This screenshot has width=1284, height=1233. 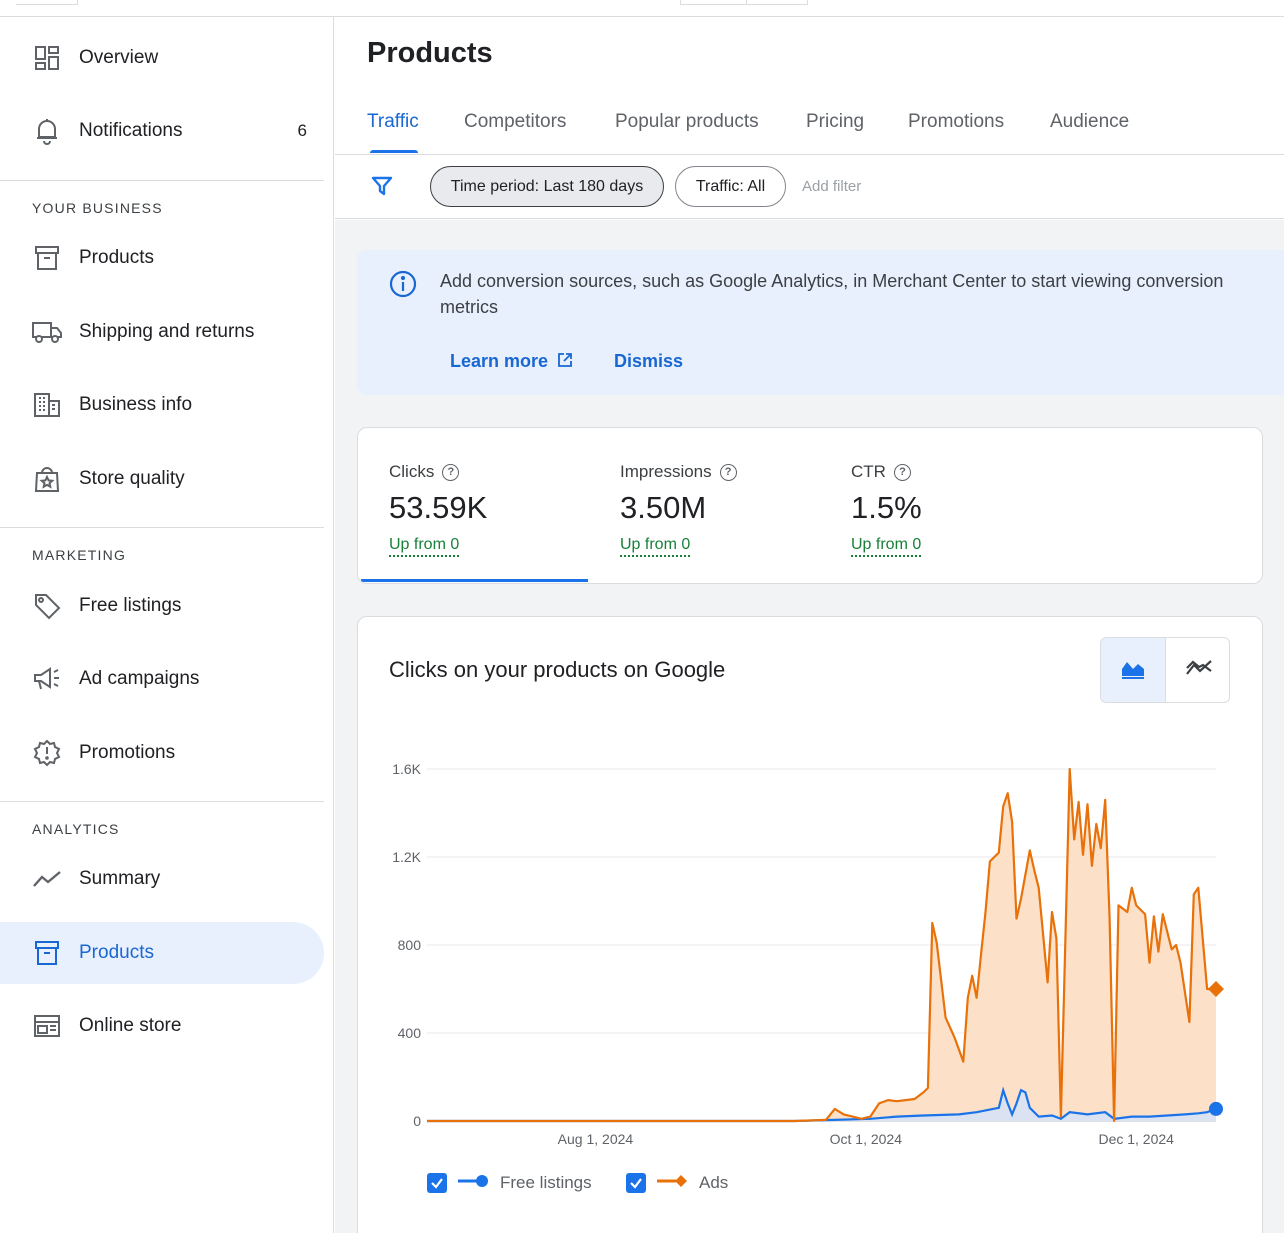 I want to click on sidebar-item-label: Products, so click(x=116, y=257).